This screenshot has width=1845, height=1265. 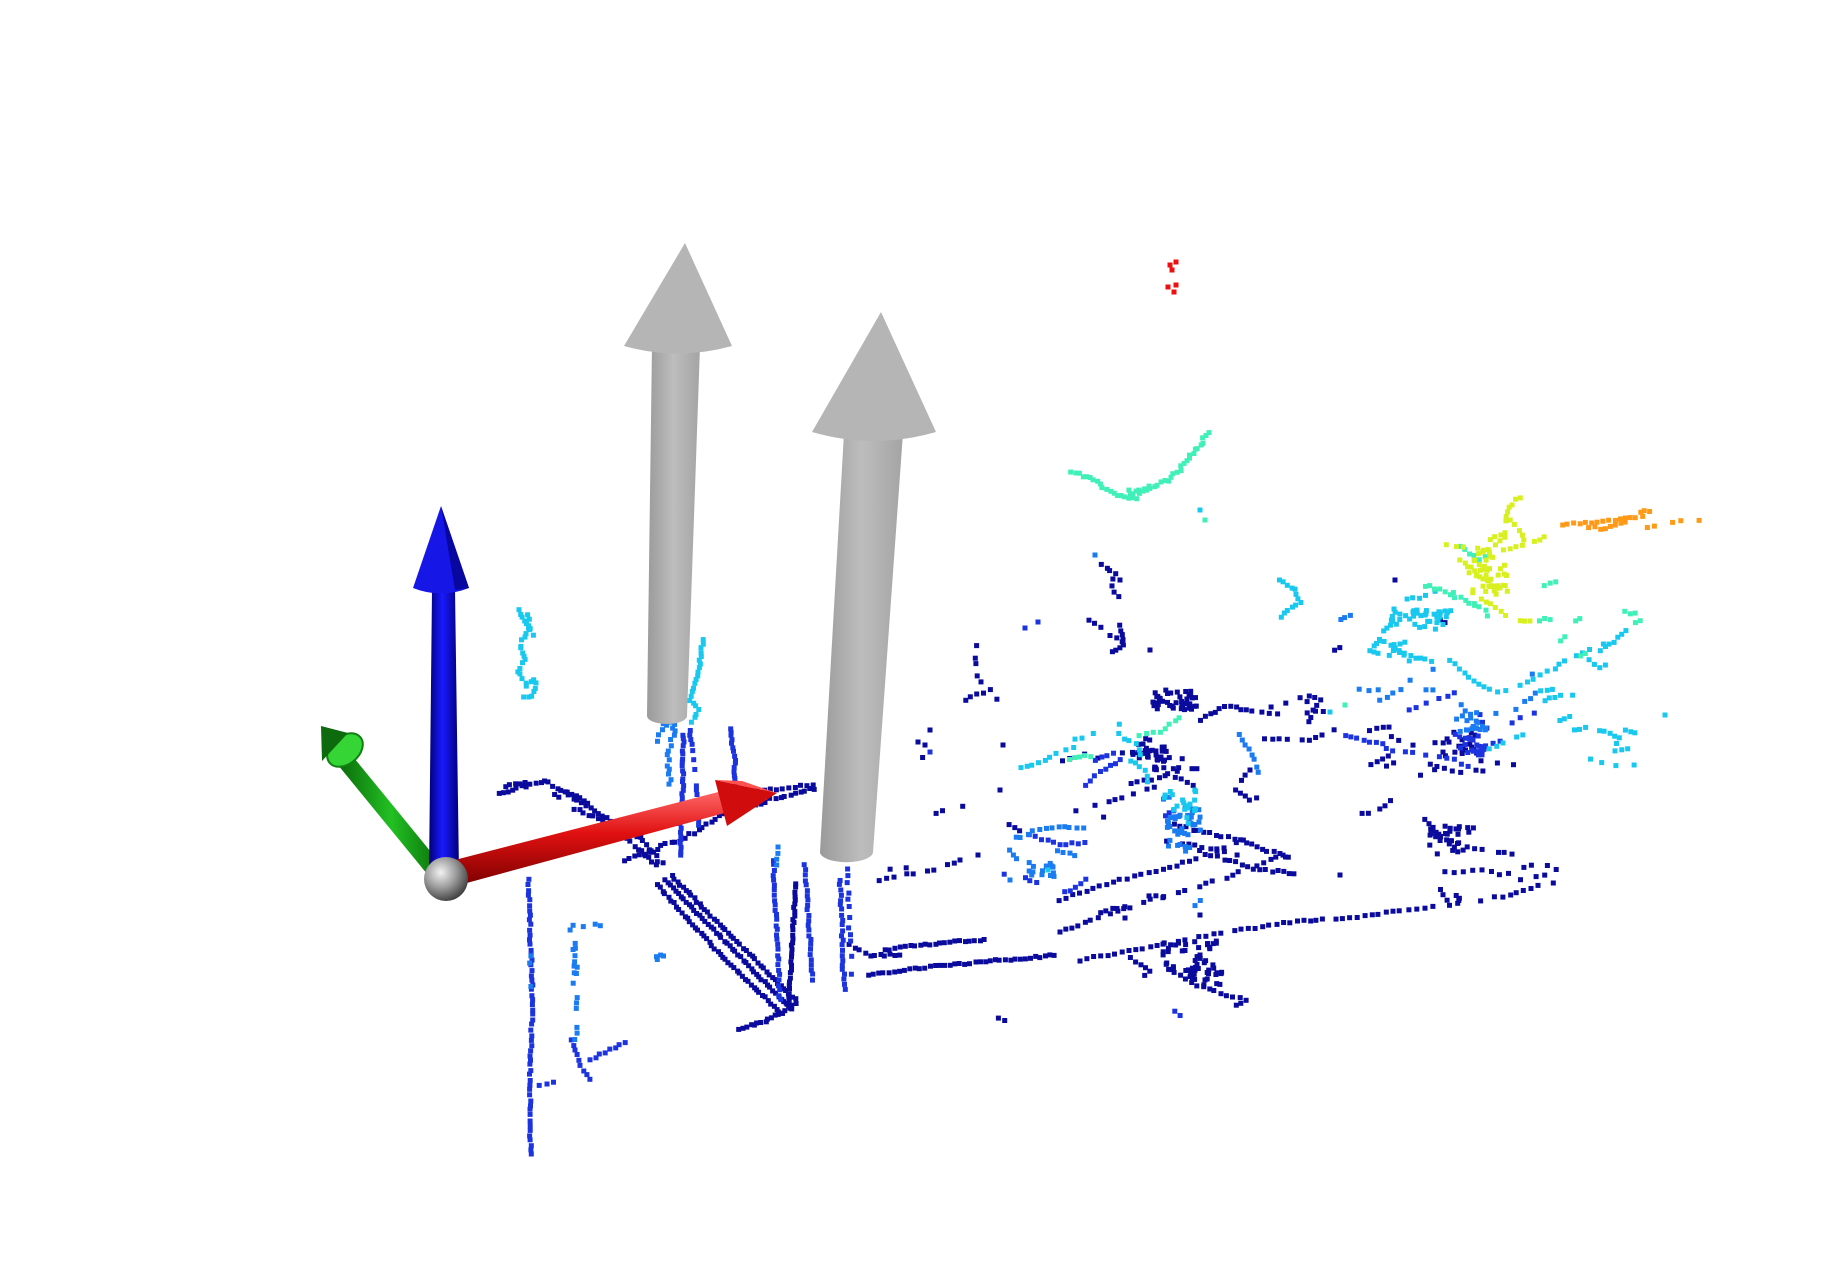 I want to click on coordinate-frame, so click(x=549, y=703).